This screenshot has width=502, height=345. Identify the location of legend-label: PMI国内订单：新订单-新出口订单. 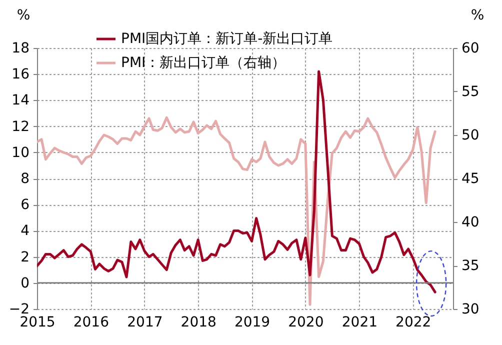
(227, 39).